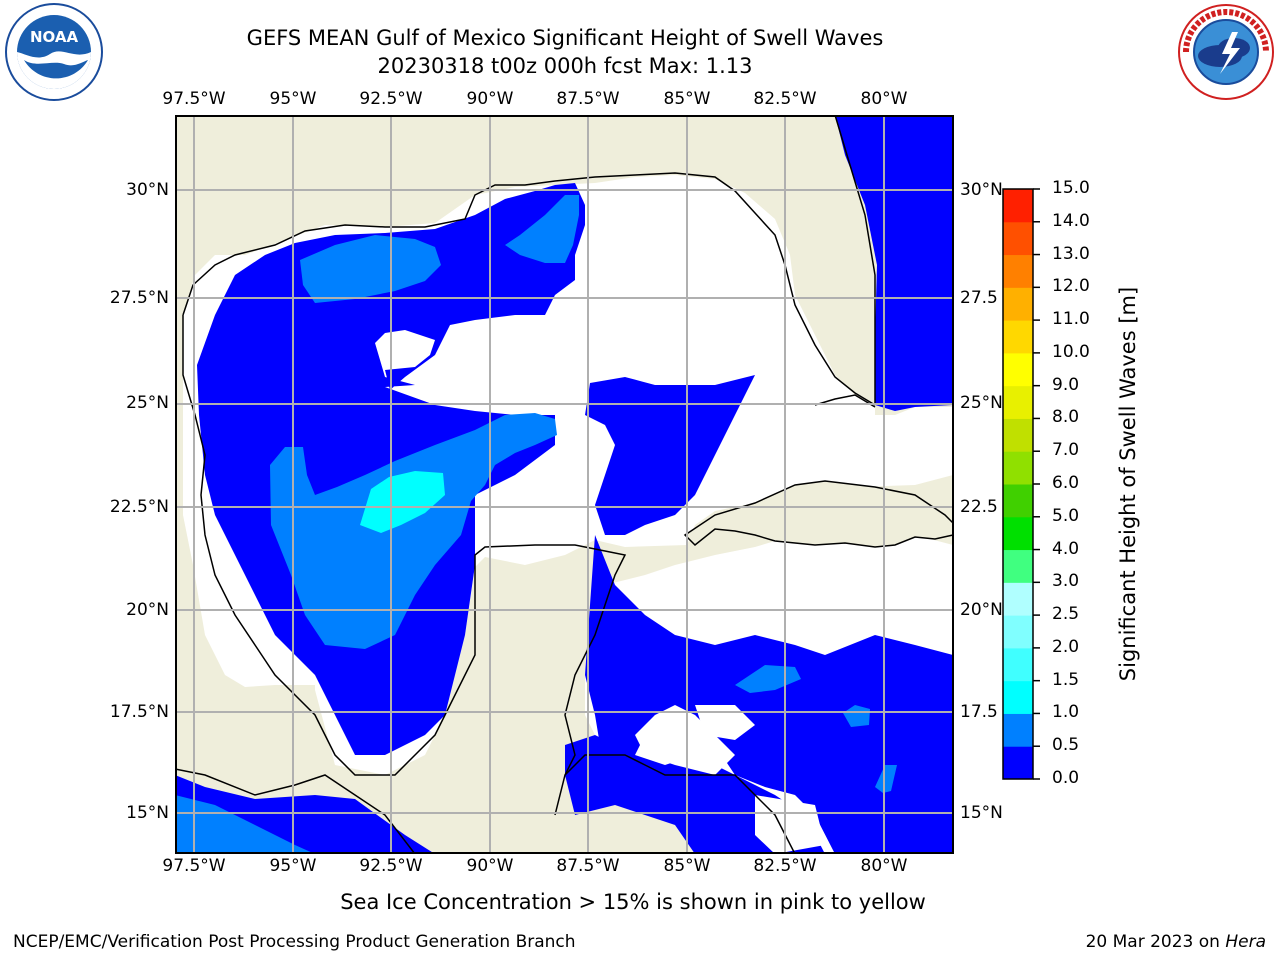 Image resolution: width=1280 pixels, height=960 pixels. What do you see at coordinates (490, 866) in the screenshot?
I see `lon-label-bottom-3: 90°W` at bounding box center [490, 866].